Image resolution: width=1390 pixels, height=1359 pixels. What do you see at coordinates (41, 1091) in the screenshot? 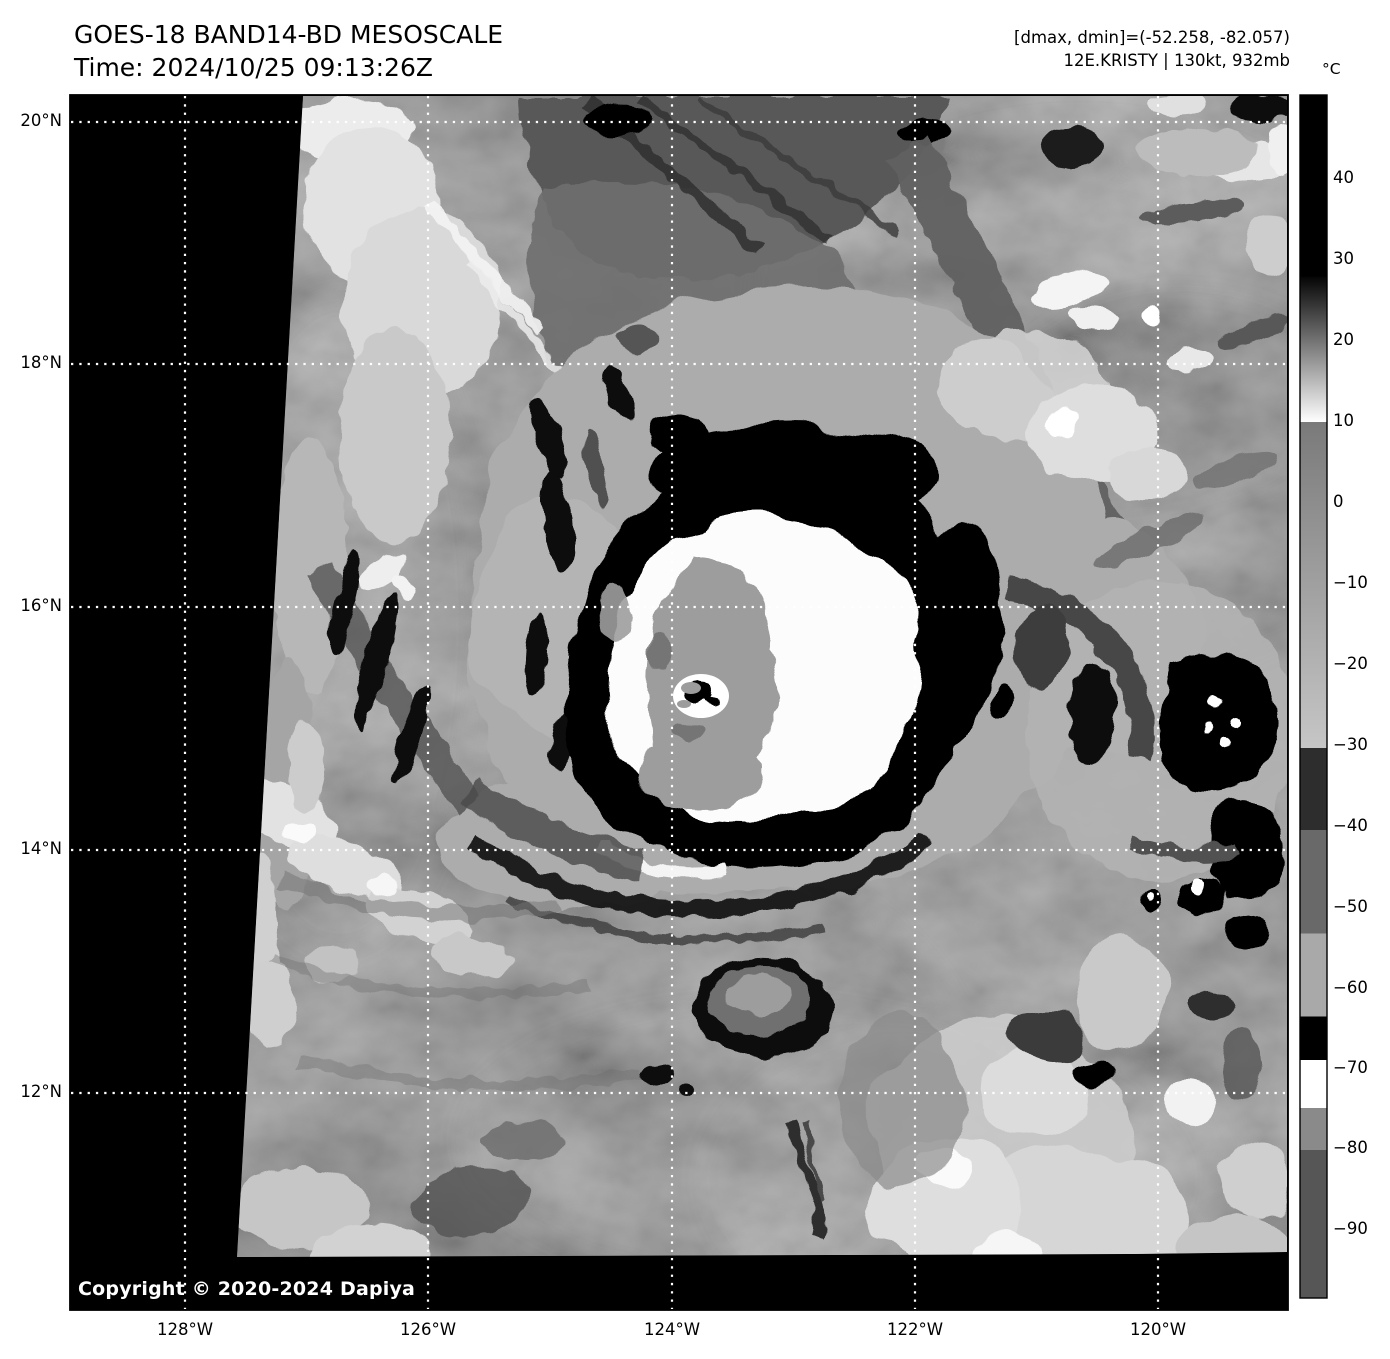
I see `lat-tick-label: 12°N` at bounding box center [41, 1091].